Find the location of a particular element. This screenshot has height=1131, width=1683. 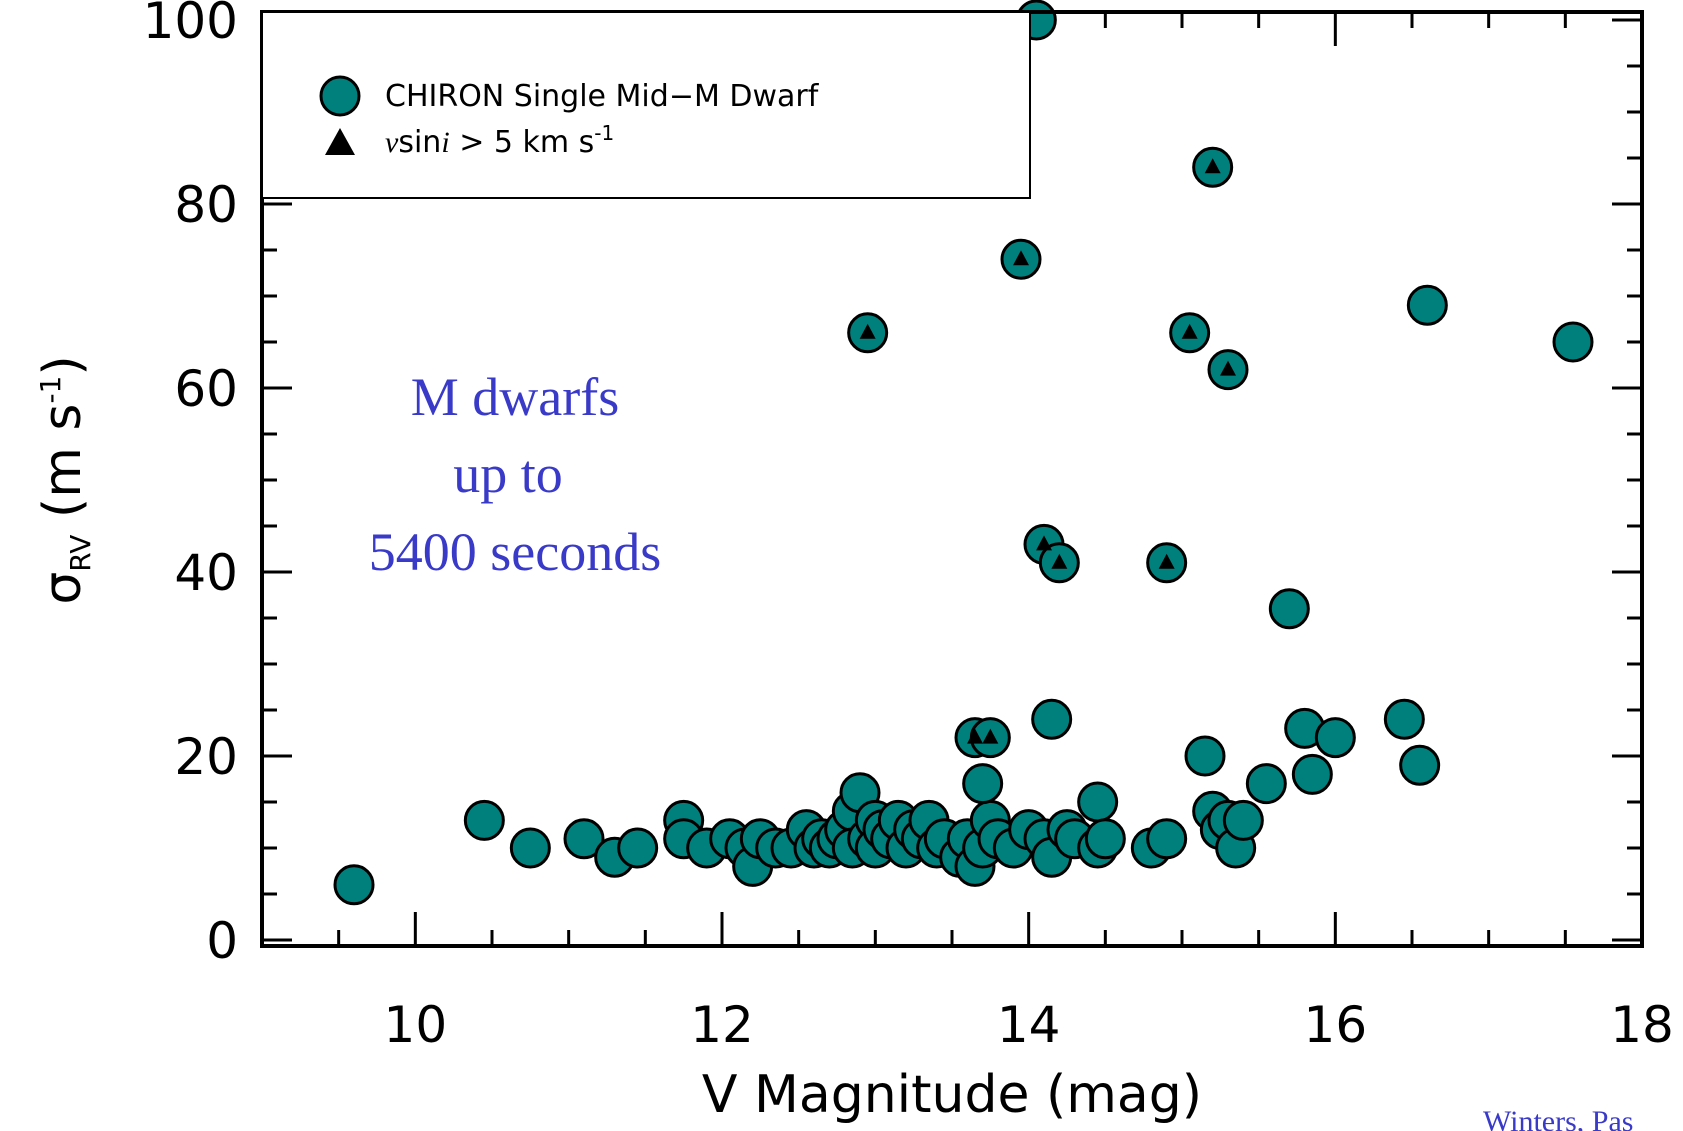

y-axis-title-text: σRV (m s-1) is located at coordinates (65, 479).